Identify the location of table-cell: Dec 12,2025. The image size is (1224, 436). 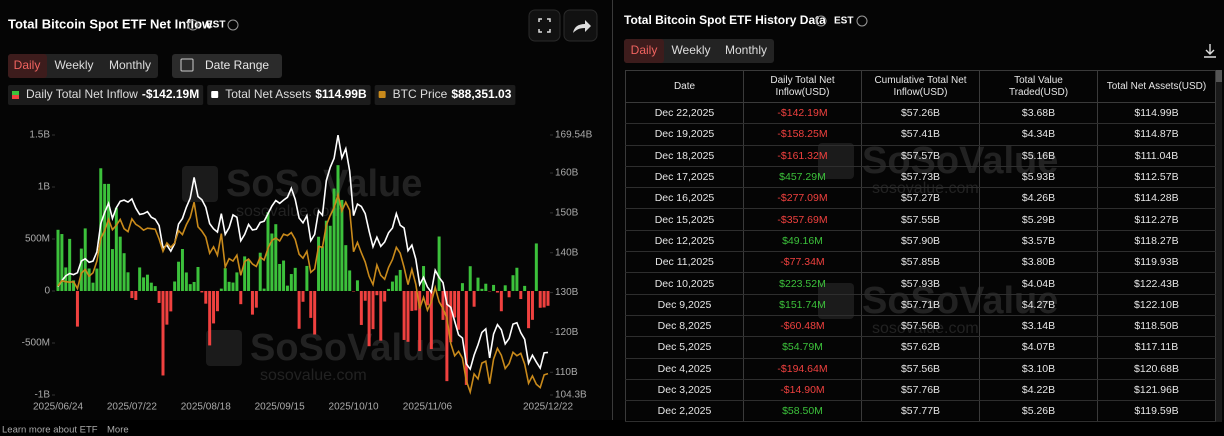
(684, 241).